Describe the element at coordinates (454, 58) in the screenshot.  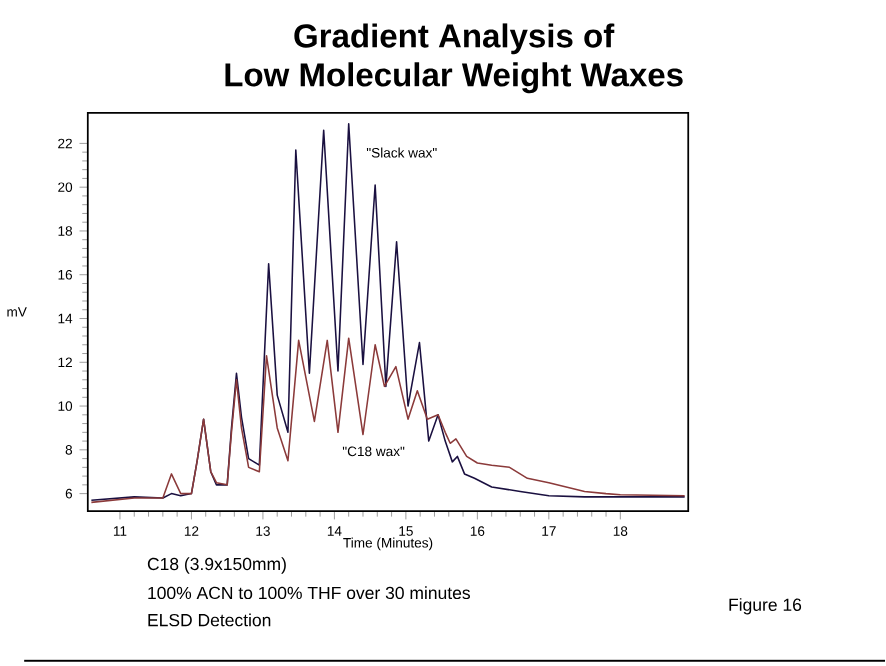
I see `chart-title: Gradient Analysis of Low Molecular Weight Waxes` at that location.